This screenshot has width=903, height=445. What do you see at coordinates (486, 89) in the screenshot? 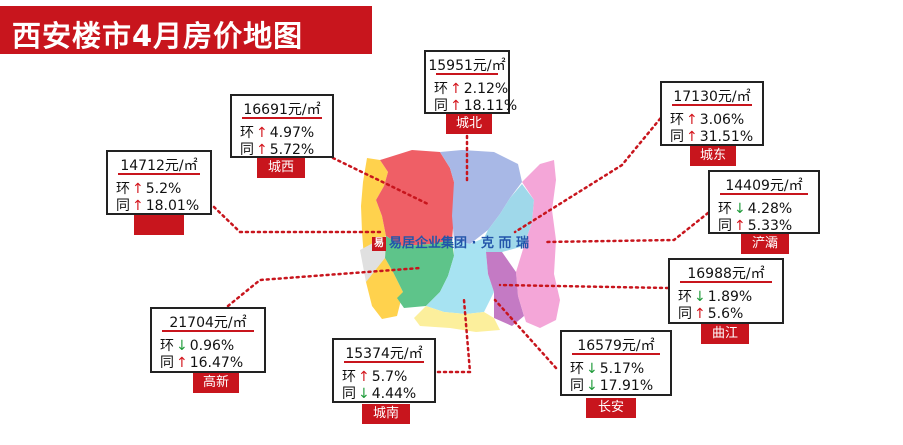
I see `mom-value: 2.12%` at bounding box center [486, 89].